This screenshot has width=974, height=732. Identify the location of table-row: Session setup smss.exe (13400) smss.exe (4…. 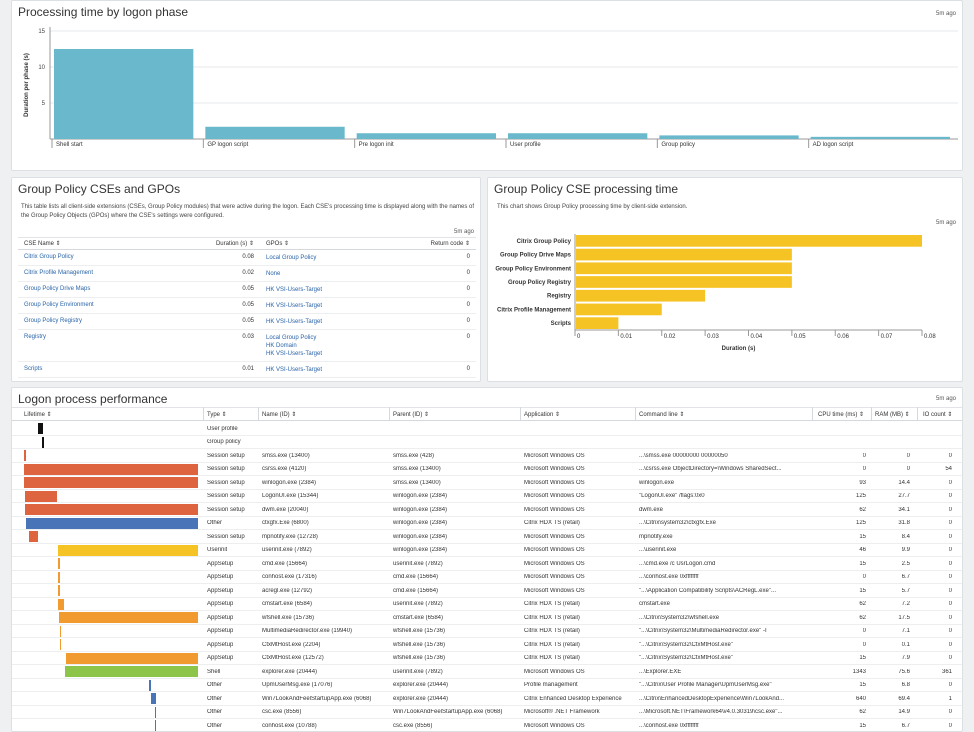
(487, 456).